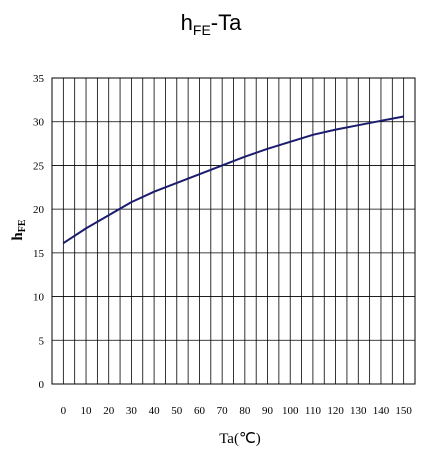 This screenshot has width=422, height=453. Describe the element at coordinates (268, 411) in the screenshot. I see `x-tick-label: 90` at that location.